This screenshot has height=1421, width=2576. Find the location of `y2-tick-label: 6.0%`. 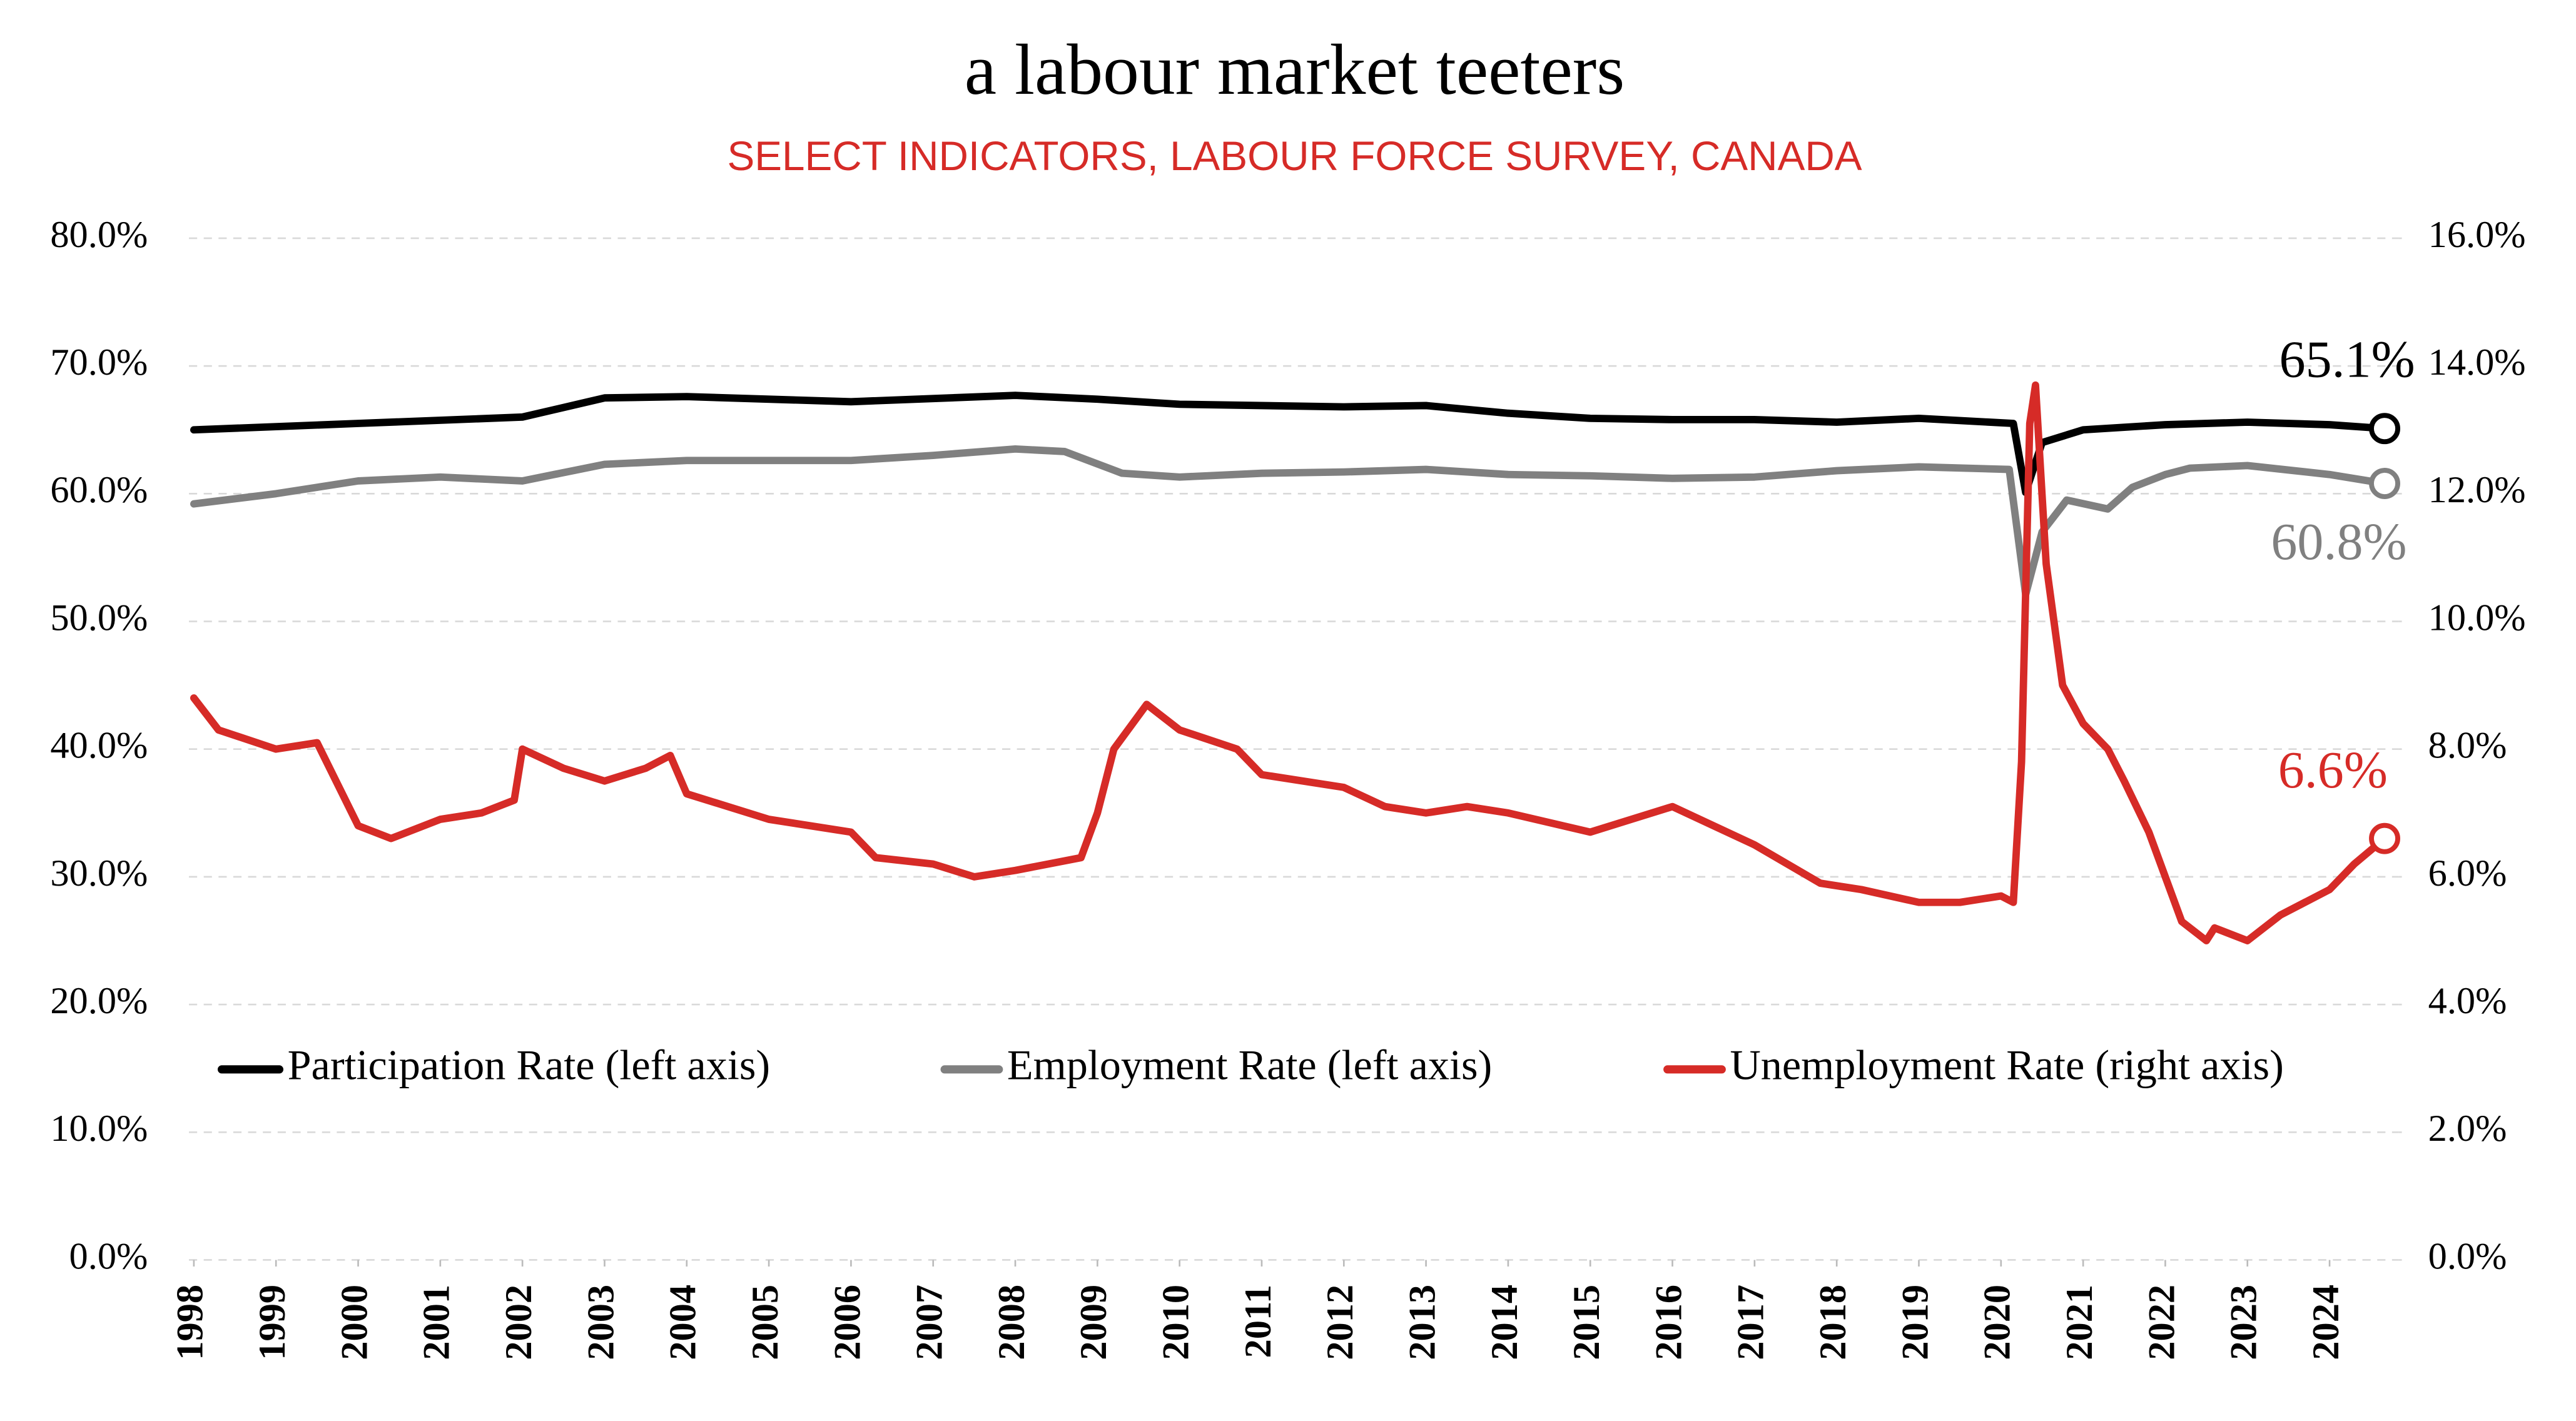

y2-tick-label: 6.0% is located at coordinates (2467, 873).